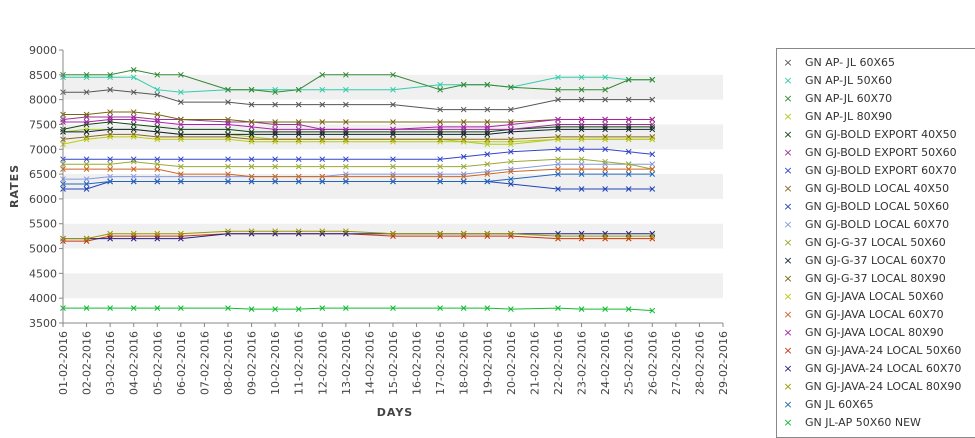 This screenshot has width=975, height=438. What do you see at coordinates (204, 363) in the screenshot?
I see `x-tick-label: 07-02-2016` at bounding box center [204, 363].